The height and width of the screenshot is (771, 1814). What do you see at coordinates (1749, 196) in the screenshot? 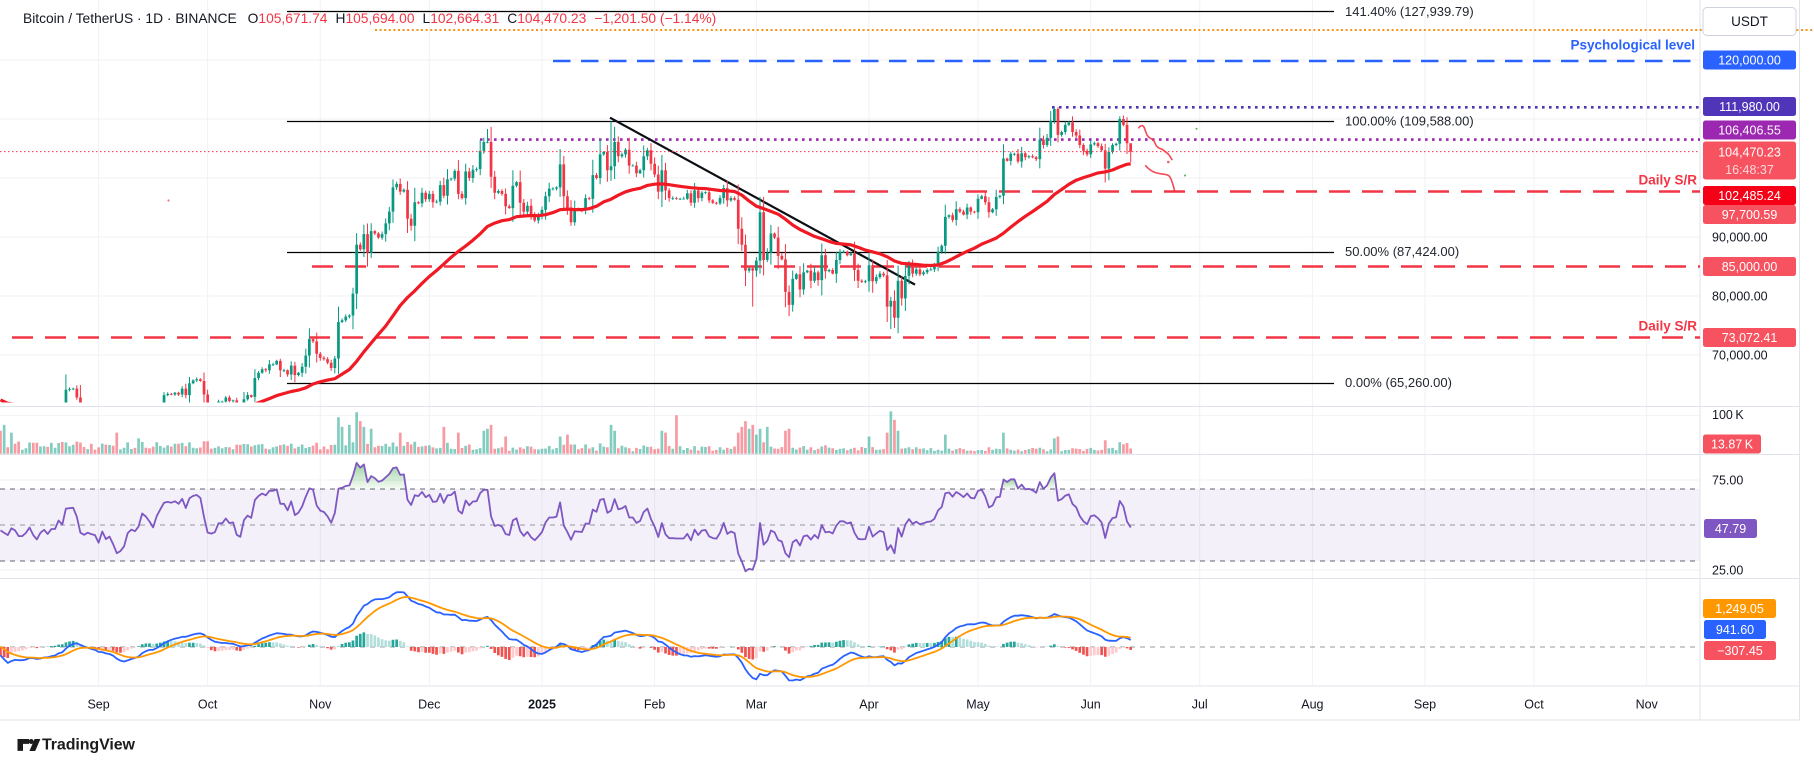
I see `svg-text: 102,485.24` at bounding box center [1749, 196].